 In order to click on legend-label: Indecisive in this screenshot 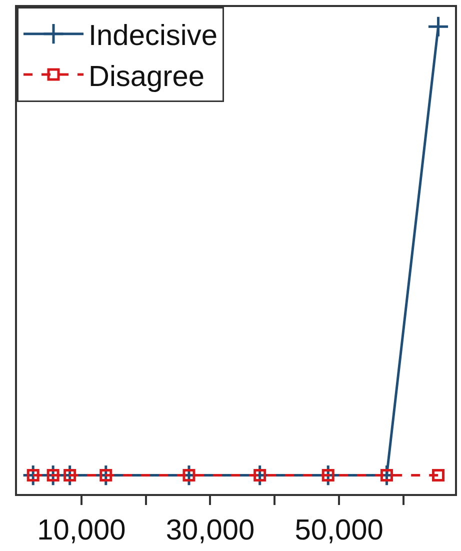, I will do `click(153, 36)`.